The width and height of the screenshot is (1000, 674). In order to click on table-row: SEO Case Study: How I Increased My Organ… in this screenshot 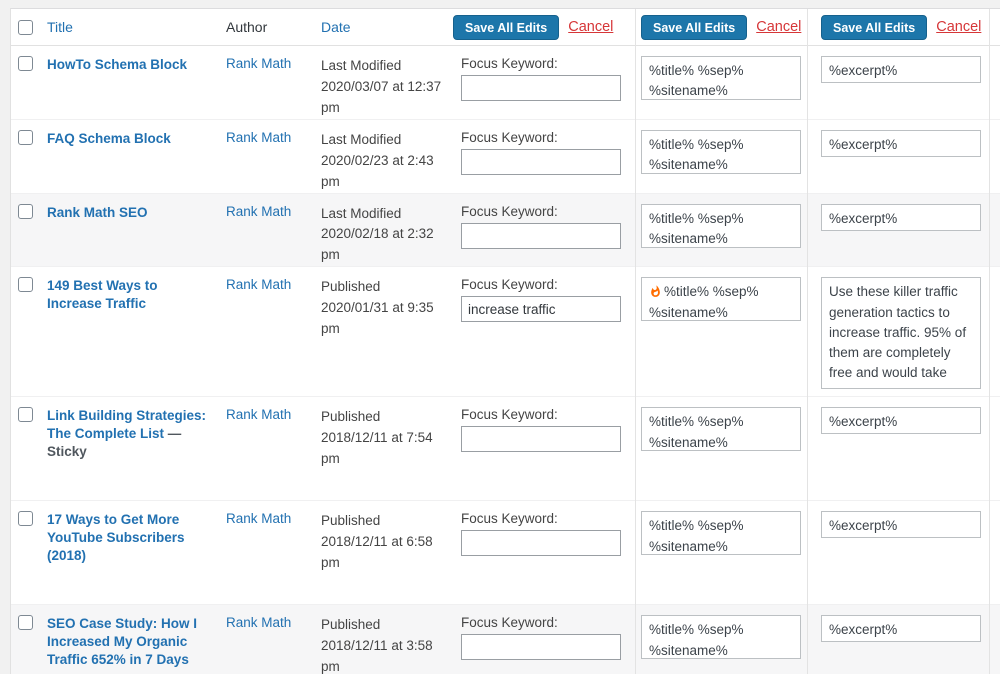, I will do `click(505, 639)`.